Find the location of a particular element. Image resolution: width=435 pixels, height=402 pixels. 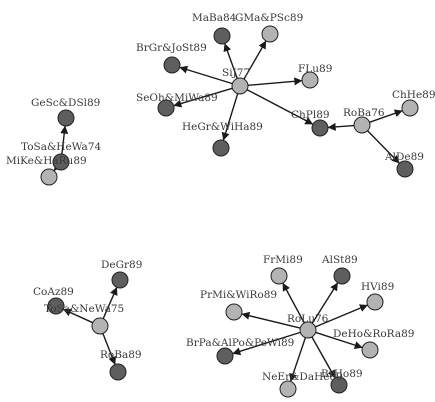

node-label: FrMi89 is located at coordinates (283, 260).